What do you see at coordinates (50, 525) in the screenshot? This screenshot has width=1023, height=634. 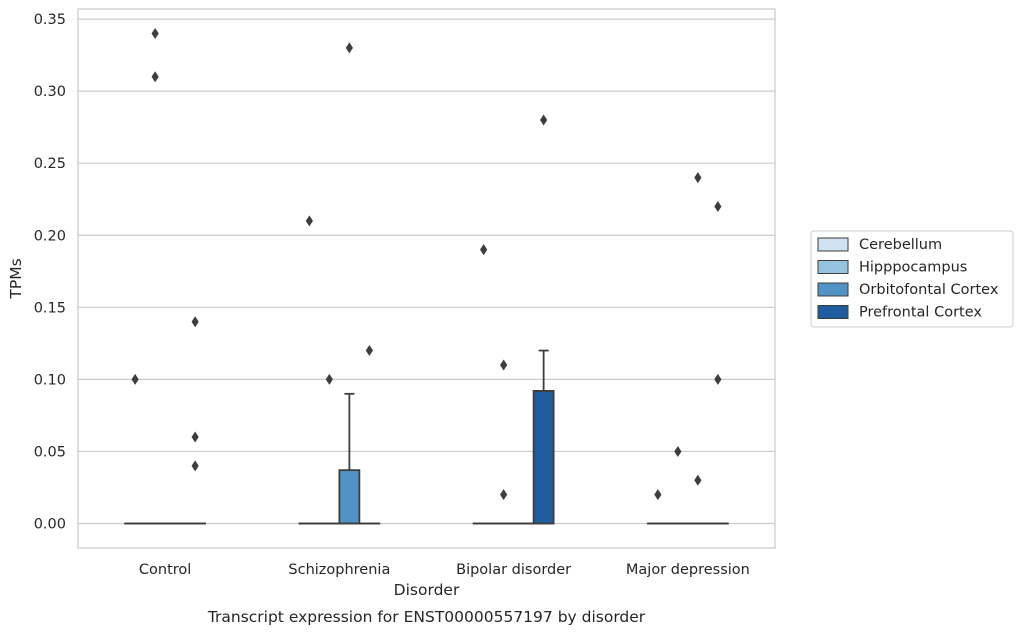 I see `y-tick-label: 0.00` at bounding box center [50, 525].